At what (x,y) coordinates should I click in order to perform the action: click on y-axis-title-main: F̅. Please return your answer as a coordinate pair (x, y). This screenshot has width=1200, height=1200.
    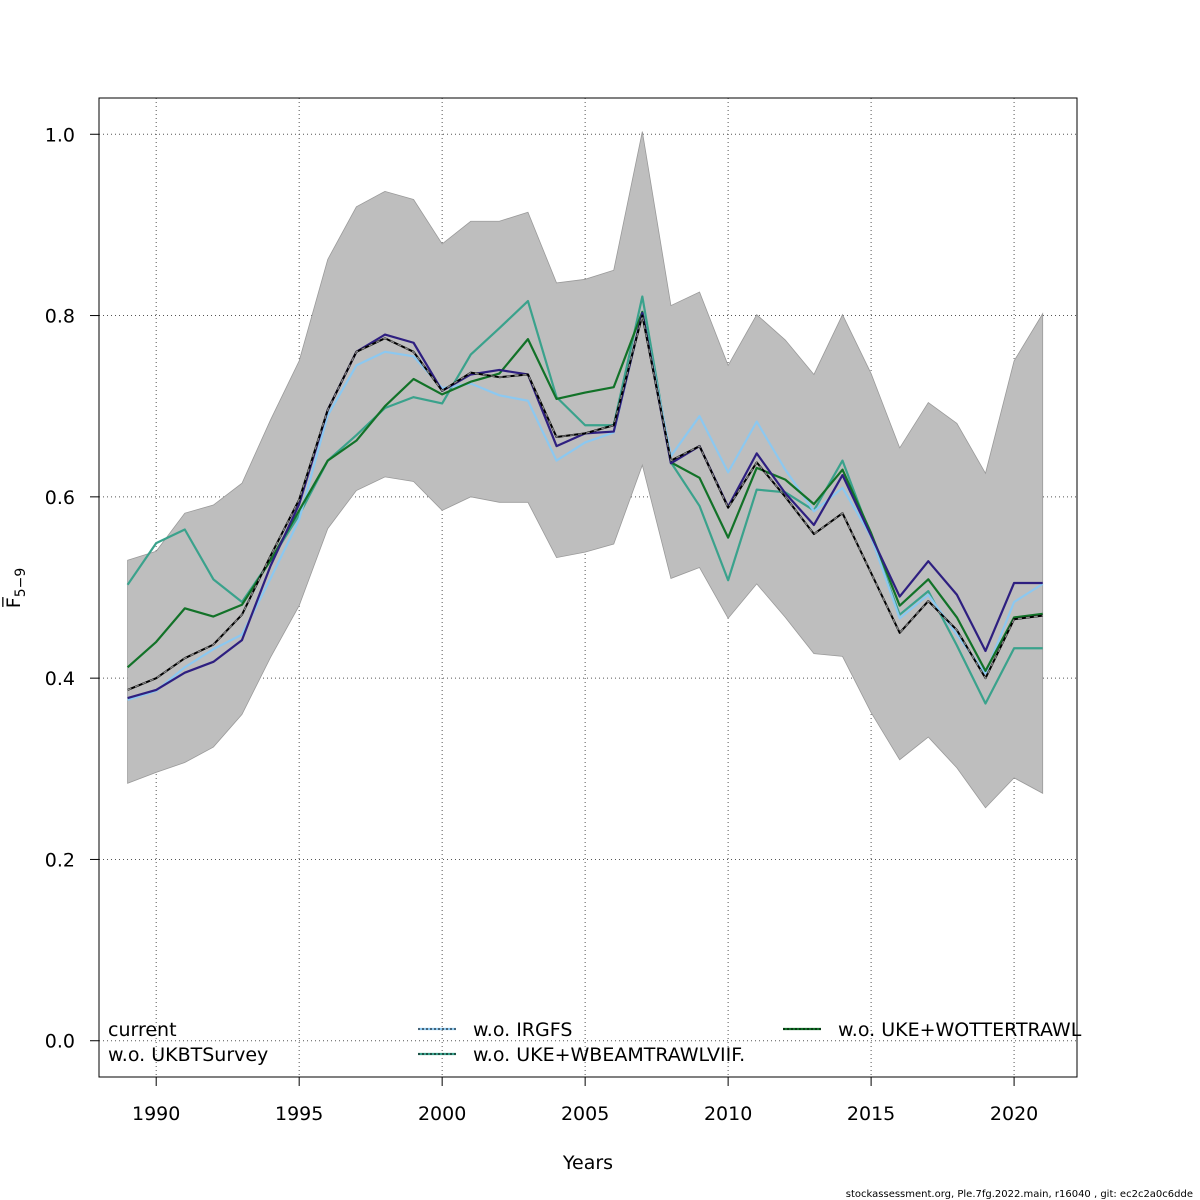
    Looking at the image, I should click on (13, 602).